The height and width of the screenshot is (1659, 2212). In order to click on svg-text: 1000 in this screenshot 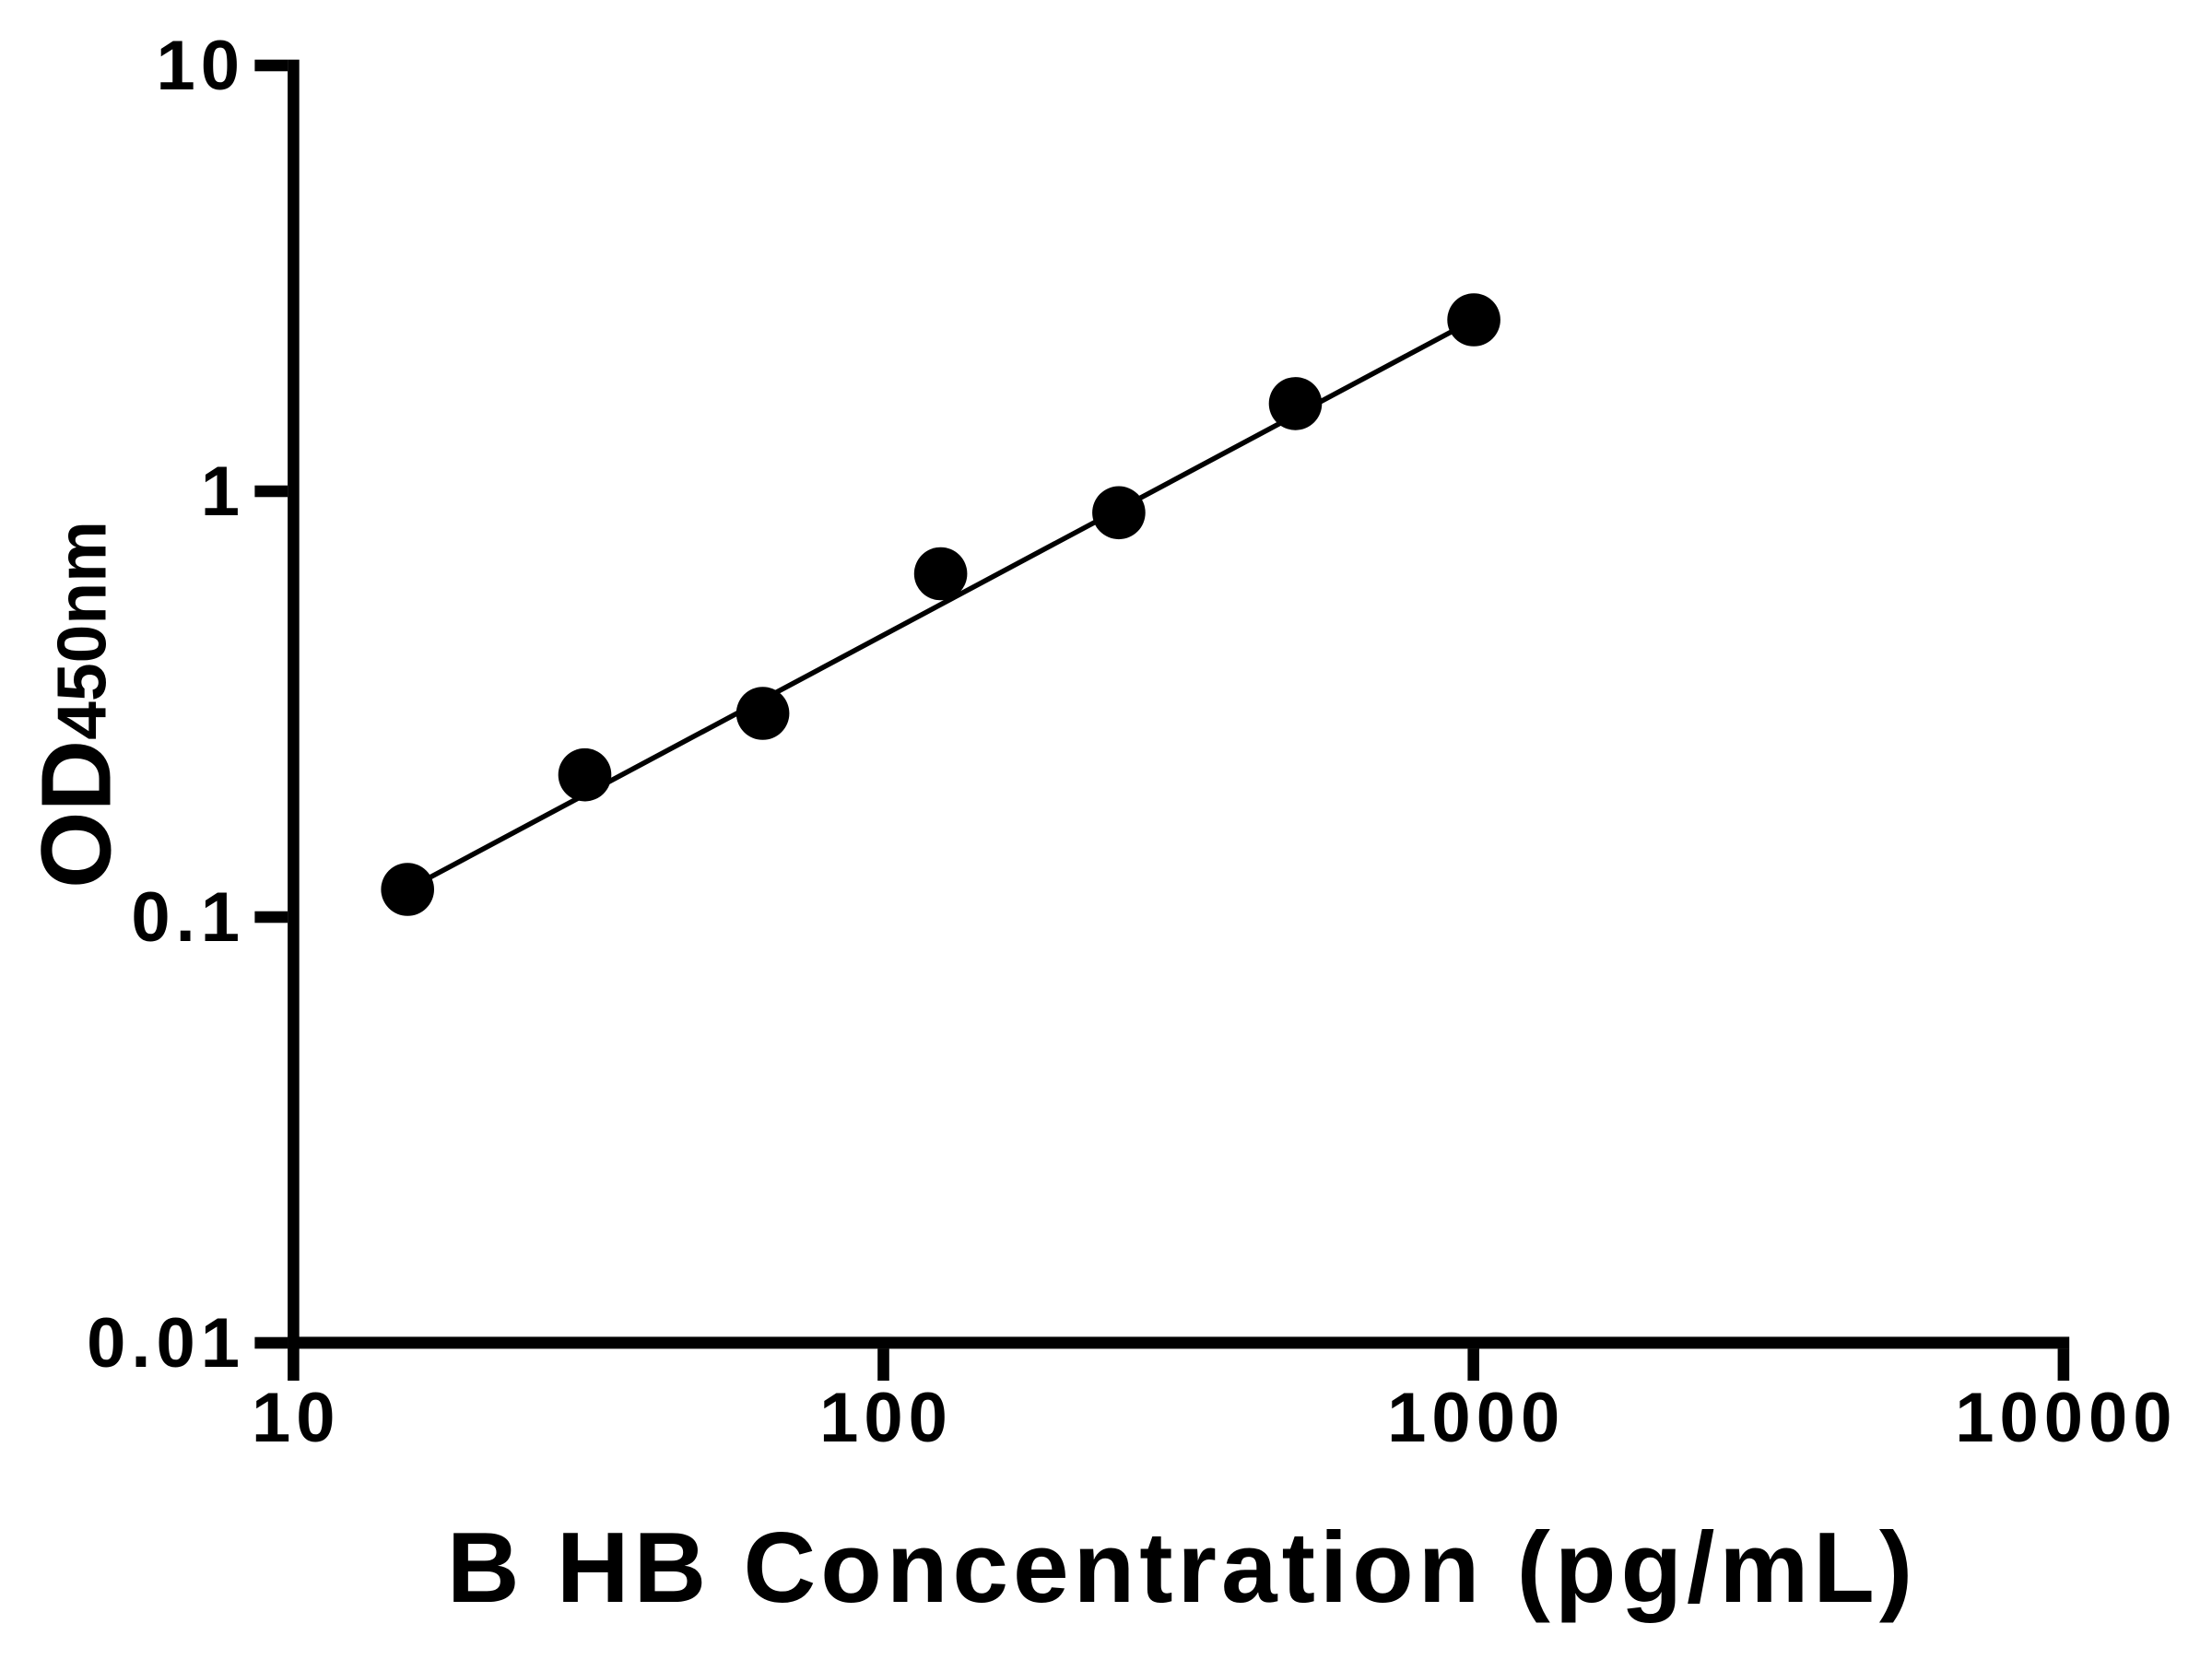, I will do `click(1476, 1418)`.